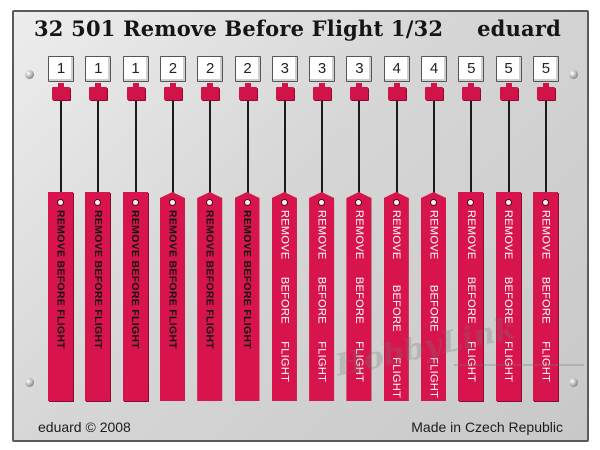 The height and width of the screenshot is (450, 600). What do you see at coordinates (519, 28) in the screenshot?
I see `brand-logo-text: eduard` at bounding box center [519, 28].